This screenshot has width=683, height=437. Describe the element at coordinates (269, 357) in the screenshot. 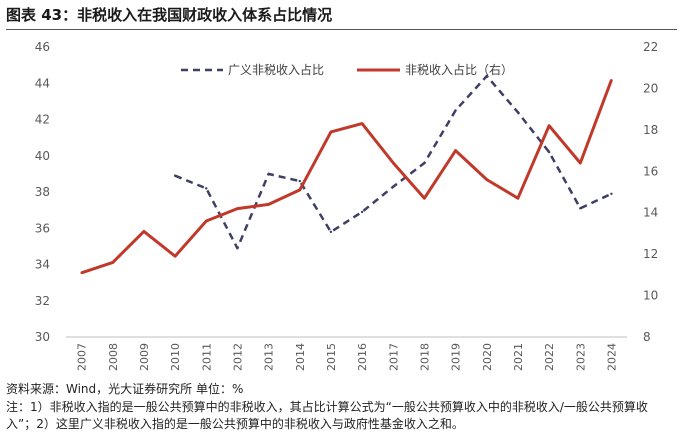

I see `x-tick-label: 2013` at that location.